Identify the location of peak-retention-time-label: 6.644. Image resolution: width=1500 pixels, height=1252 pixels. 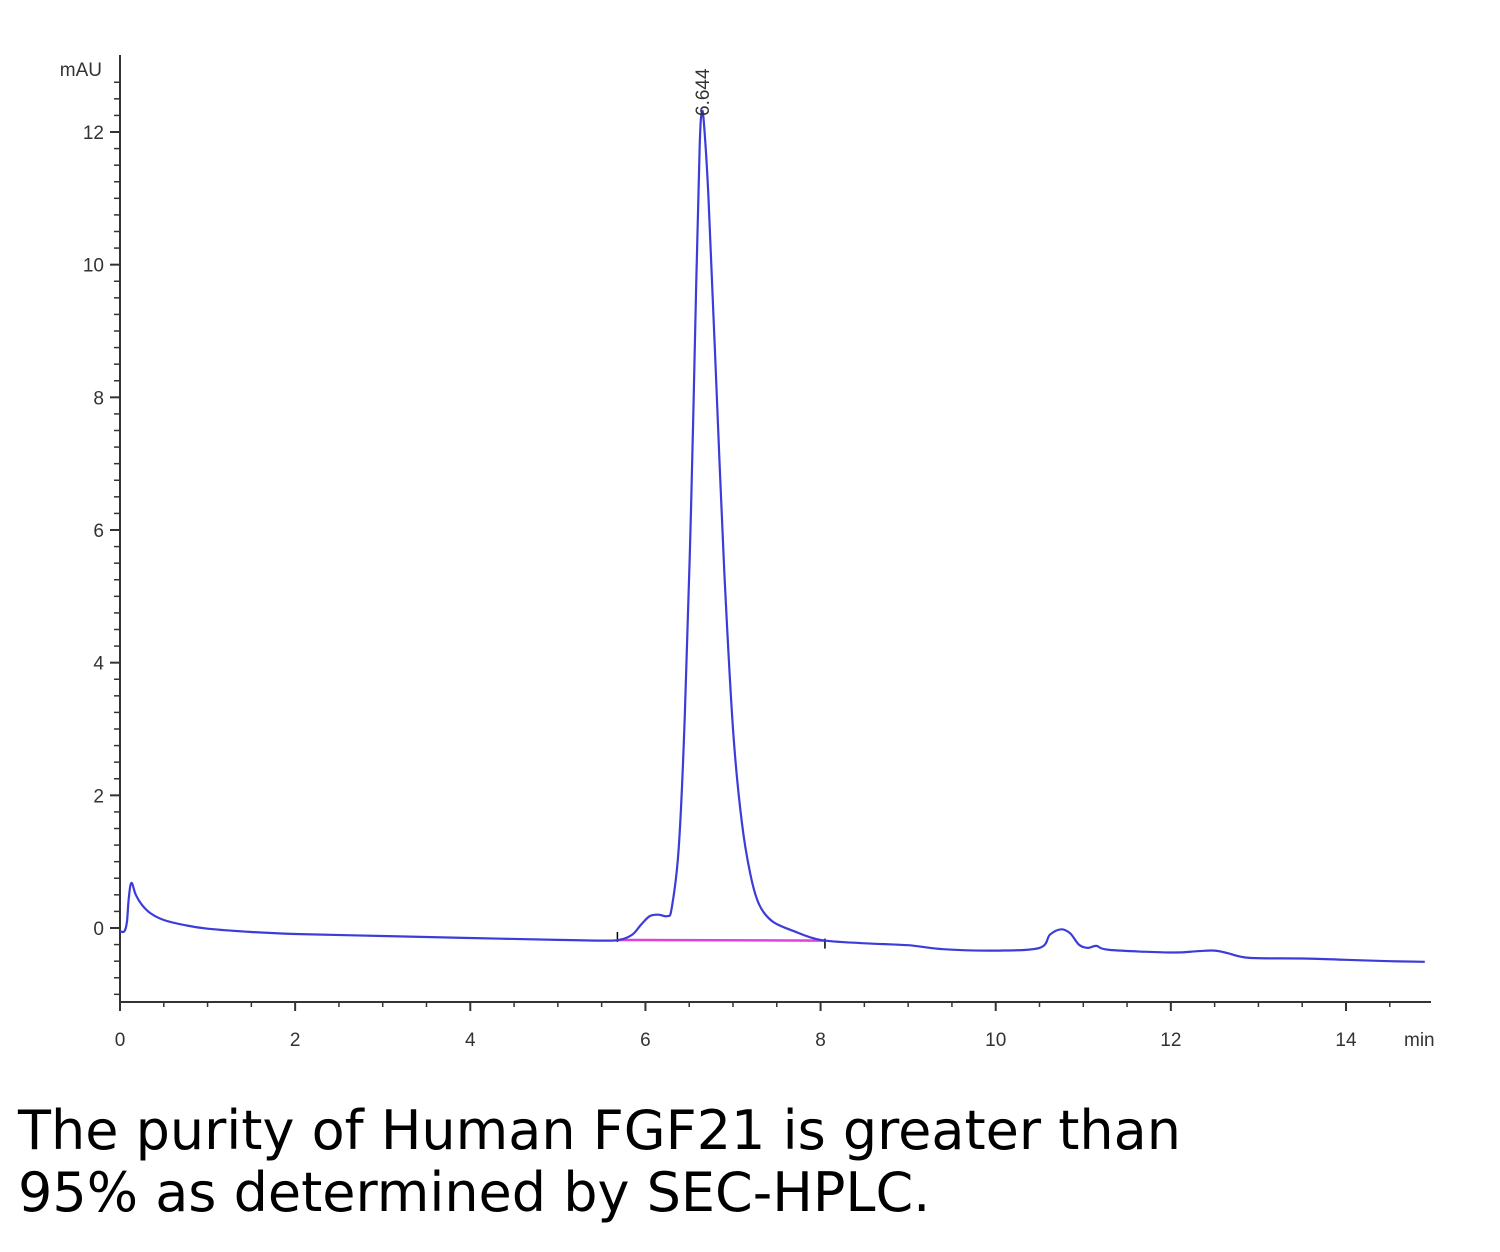
(703, 92).